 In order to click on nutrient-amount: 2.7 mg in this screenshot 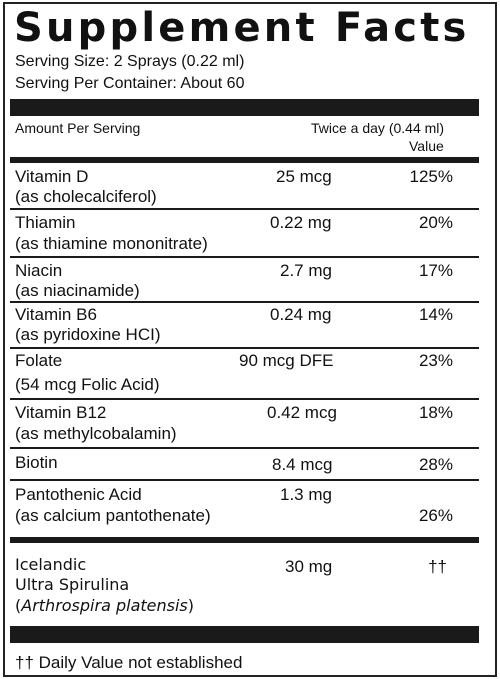, I will do `click(306, 270)`.